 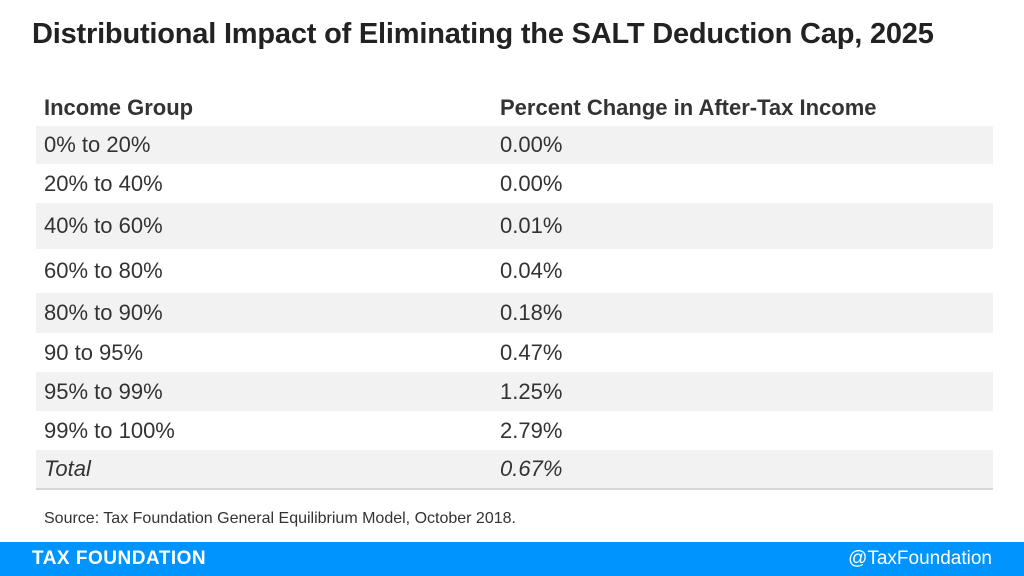 I want to click on table-row: 80% to 90% 0.18%, so click(x=514, y=313).